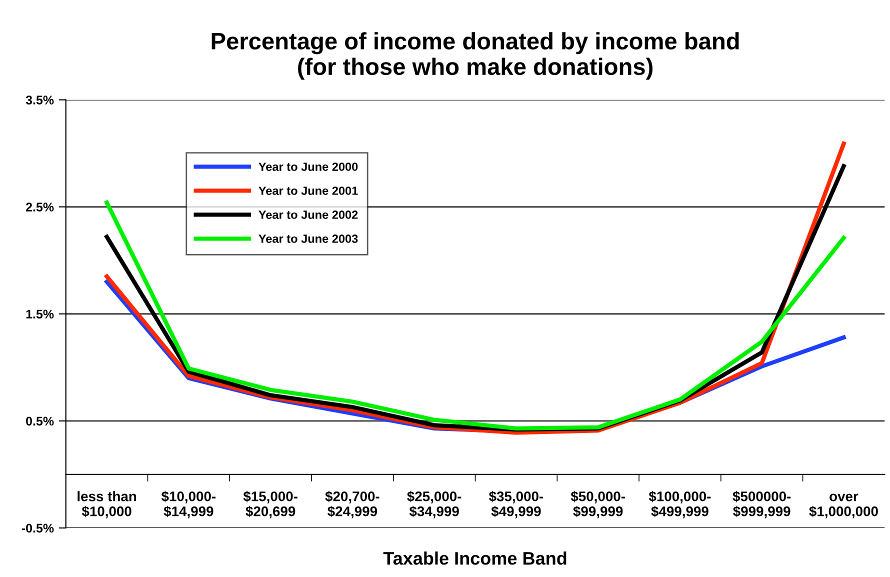 This screenshot has height=577, width=890. What do you see at coordinates (40, 314) in the screenshot?
I see `y-tick-label: 1.5%` at bounding box center [40, 314].